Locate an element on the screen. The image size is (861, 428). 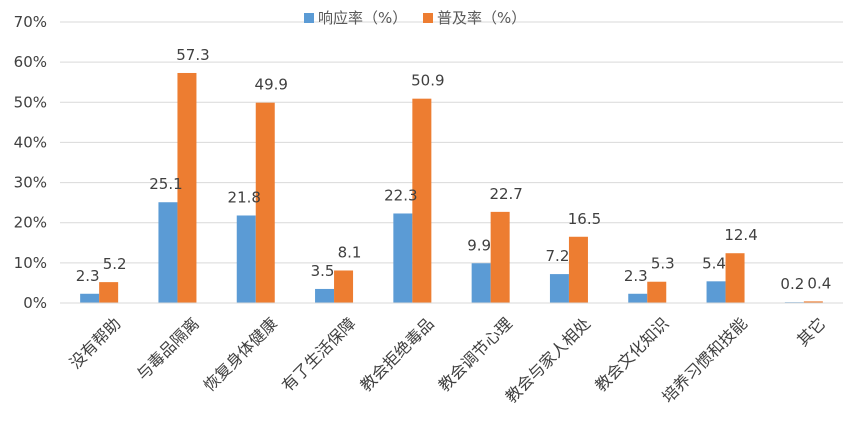
y-tick-label: 40% is located at coordinates (30, 142).